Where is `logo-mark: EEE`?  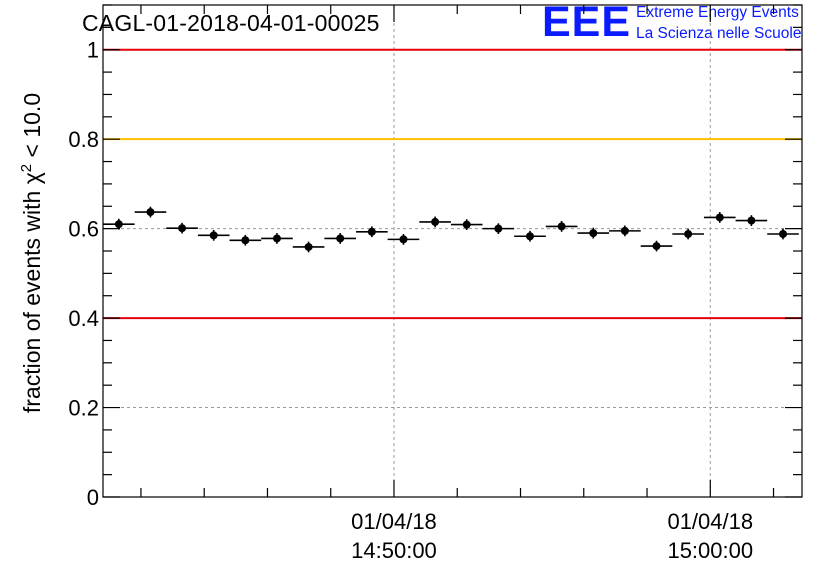
logo-mark: EEE is located at coordinates (587, 23).